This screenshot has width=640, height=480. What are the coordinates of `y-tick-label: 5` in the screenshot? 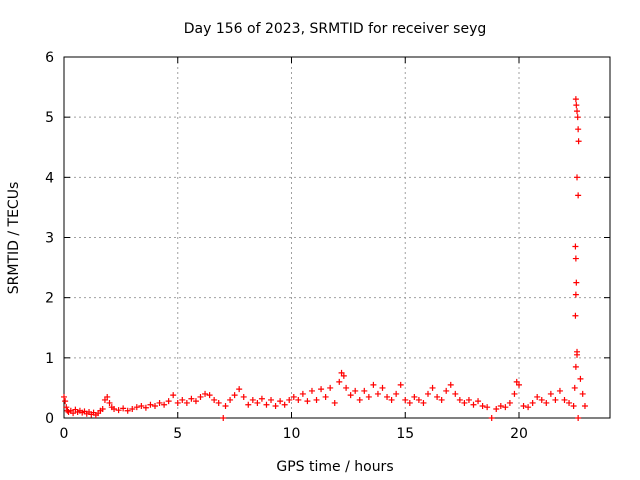 It's located at (49, 118).